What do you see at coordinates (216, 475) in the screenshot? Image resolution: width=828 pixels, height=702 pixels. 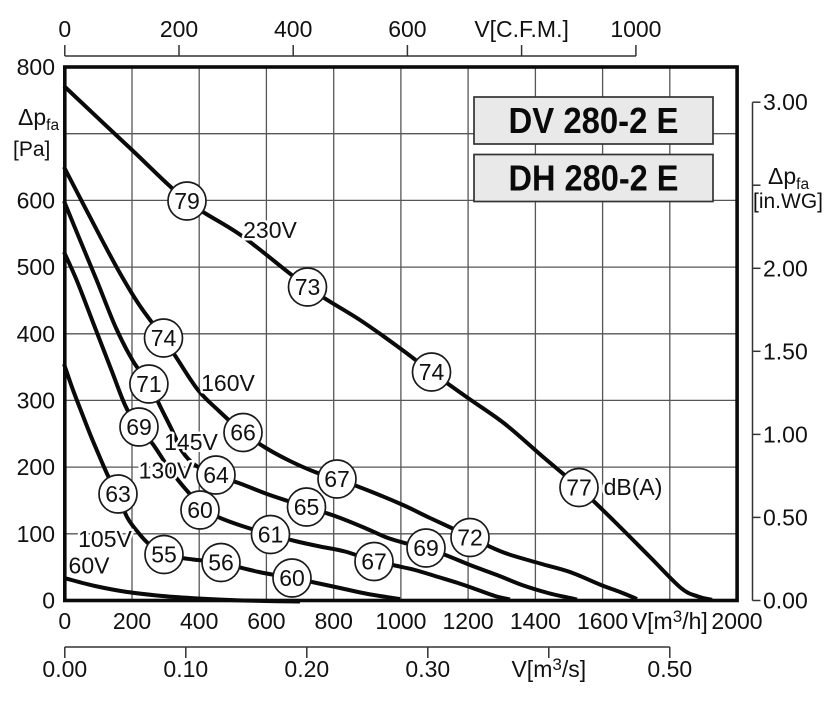 I see `svg-text: 64` at bounding box center [216, 475].